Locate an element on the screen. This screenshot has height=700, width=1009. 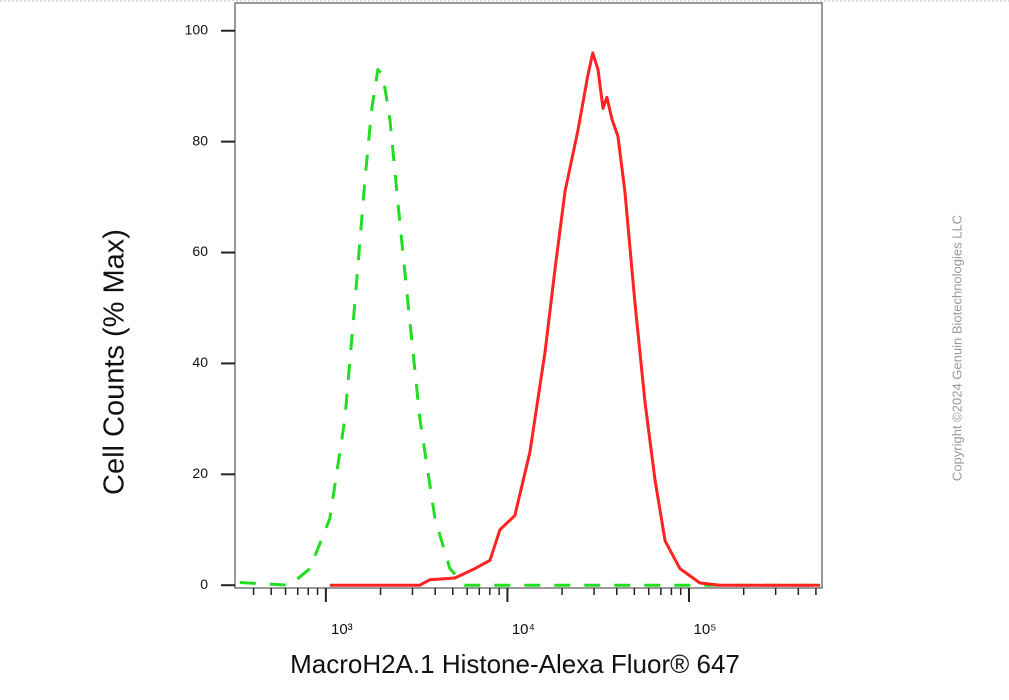
y-tick-label: 0 is located at coordinates (204, 584).